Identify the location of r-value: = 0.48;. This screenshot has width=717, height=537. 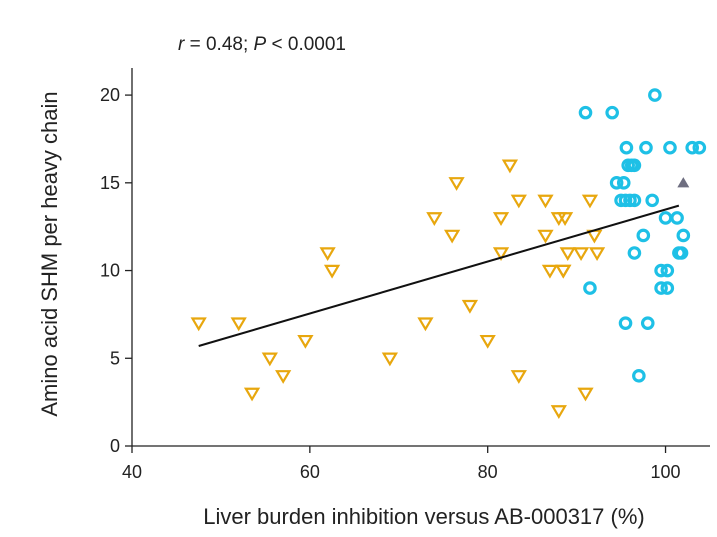
(218, 44).